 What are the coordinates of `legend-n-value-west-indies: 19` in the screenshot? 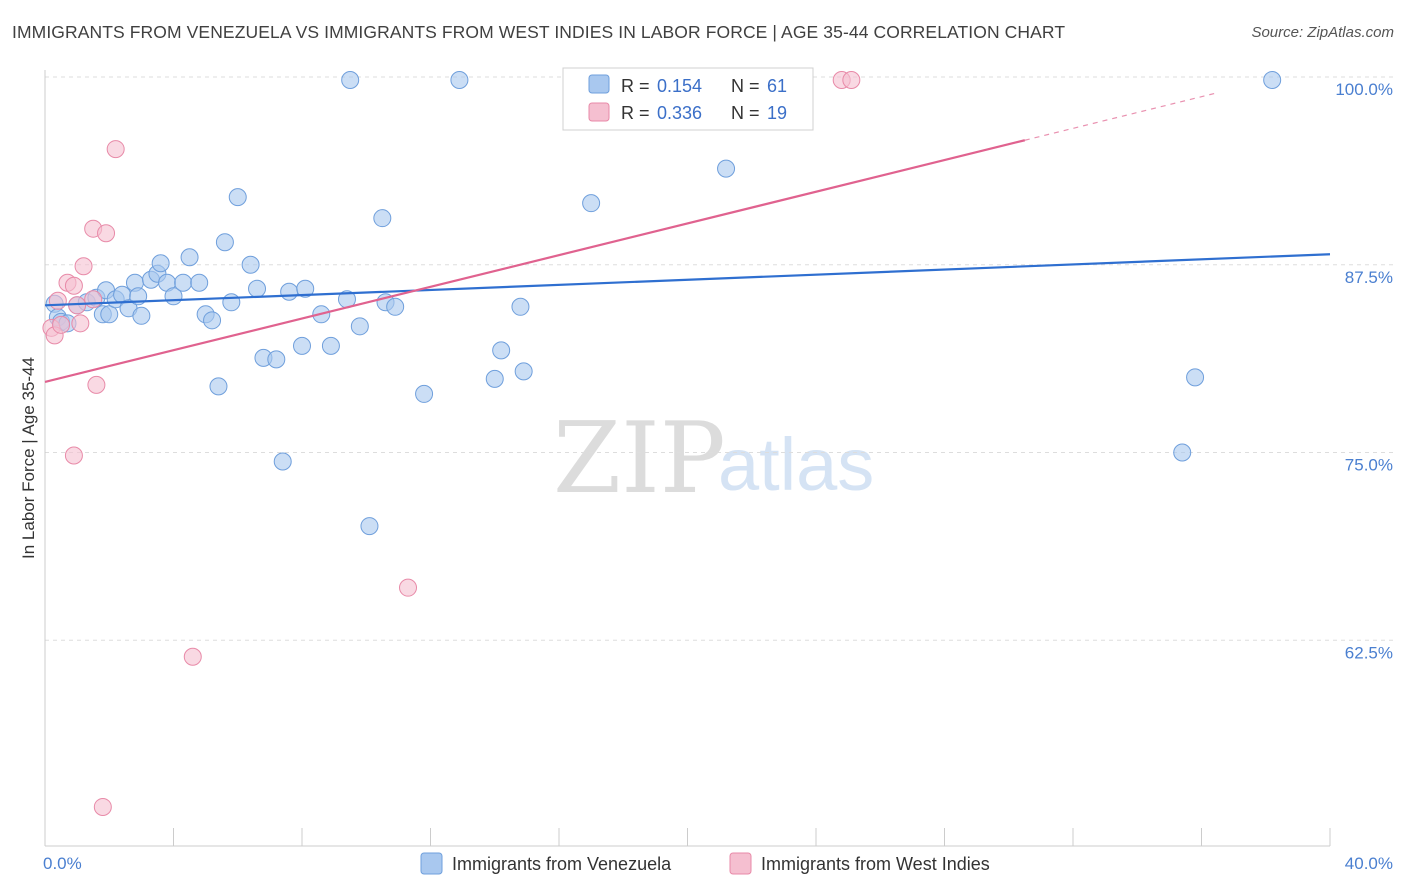 It's located at (777, 113).